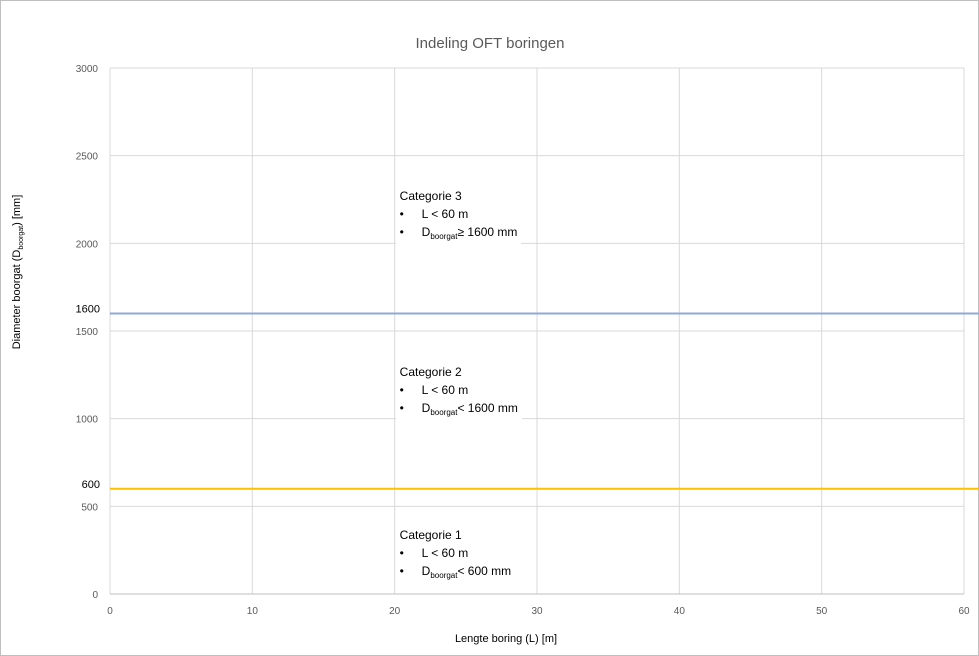  Describe the element at coordinates (253, 611) in the screenshot. I see `x-tick-label: 10` at that location.